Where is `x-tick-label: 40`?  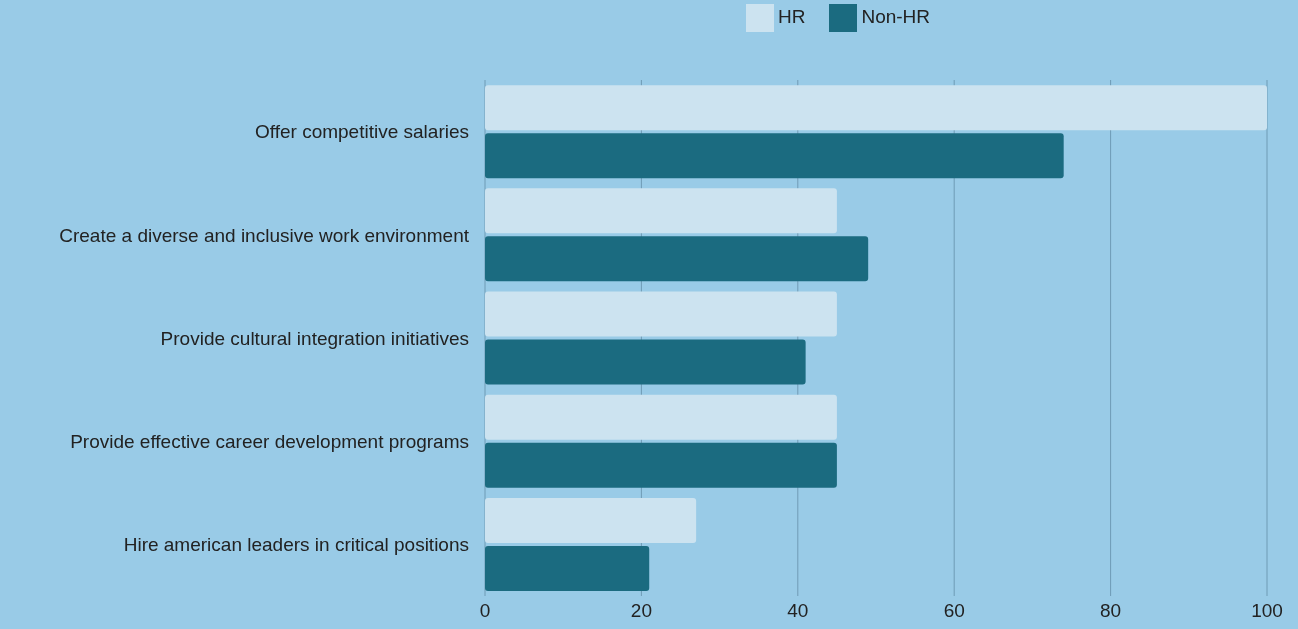
x-tick-label: 40 is located at coordinates (798, 611).